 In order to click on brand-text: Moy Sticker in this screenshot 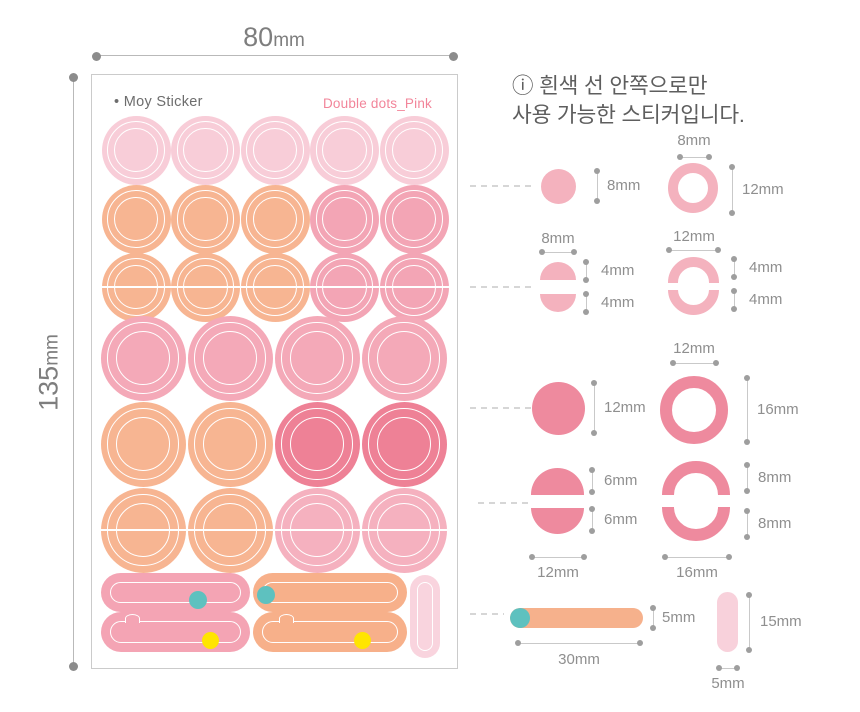, I will do `click(163, 102)`.